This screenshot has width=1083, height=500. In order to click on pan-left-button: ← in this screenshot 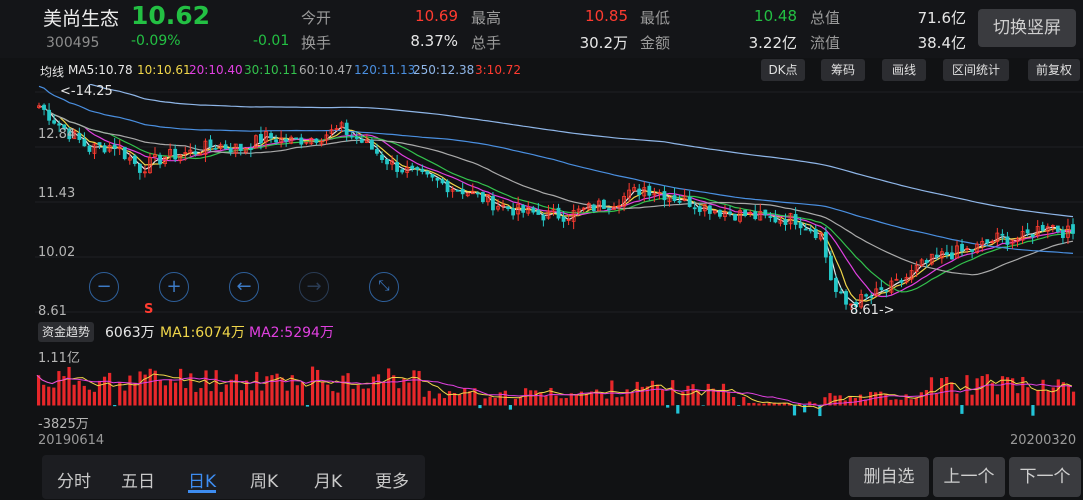, I will do `click(244, 287)`.